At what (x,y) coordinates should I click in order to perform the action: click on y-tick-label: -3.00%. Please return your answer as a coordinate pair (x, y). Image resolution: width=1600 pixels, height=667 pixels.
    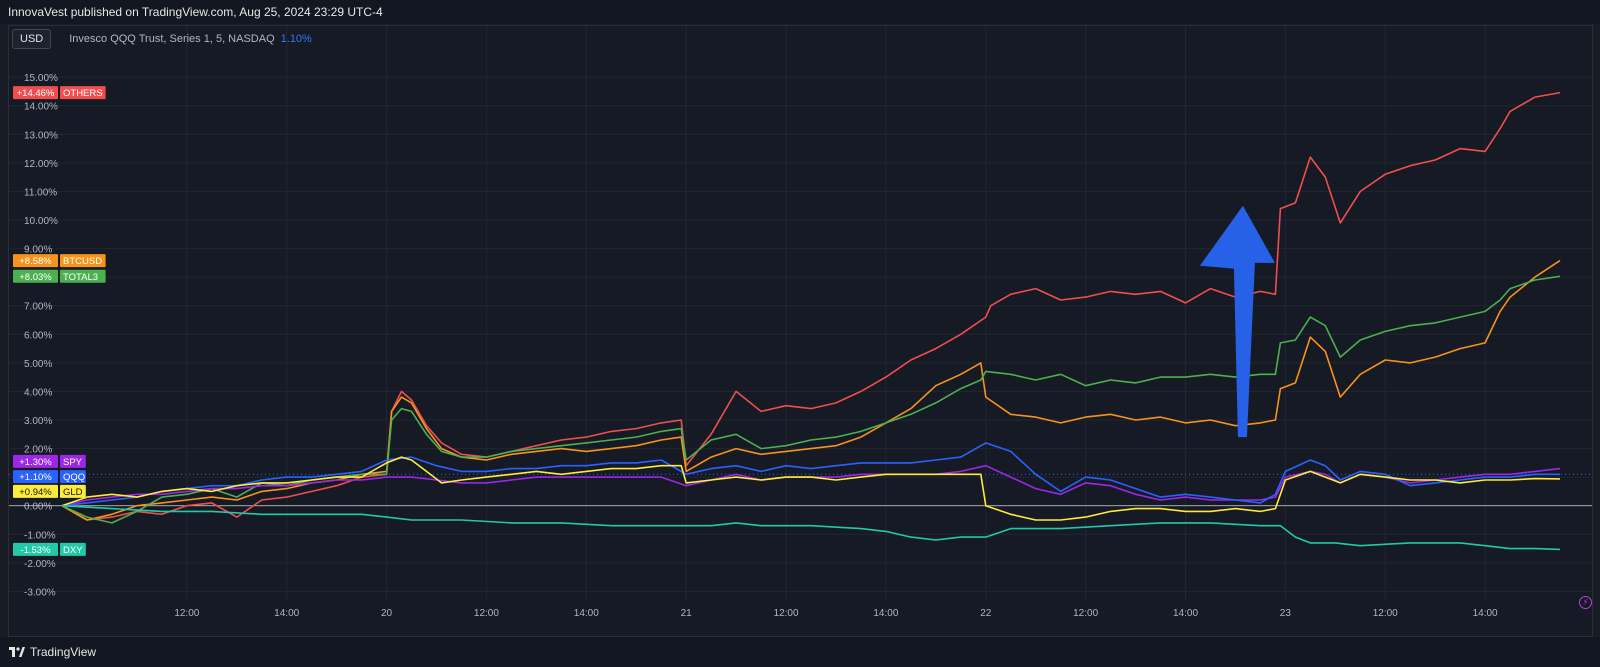
    Looking at the image, I should click on (40, 592).